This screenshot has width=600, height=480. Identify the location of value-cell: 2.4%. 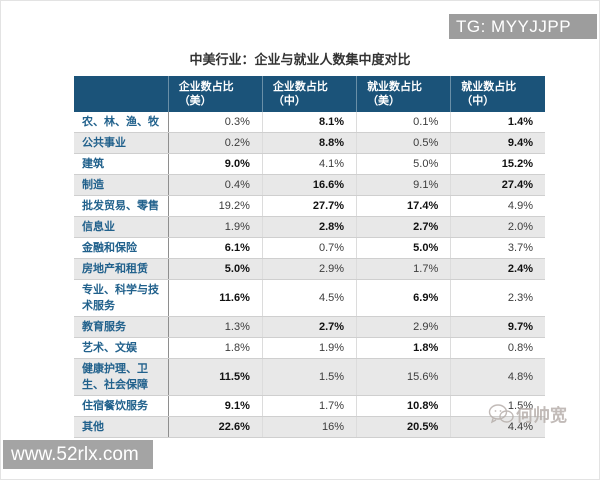
(497, 269).